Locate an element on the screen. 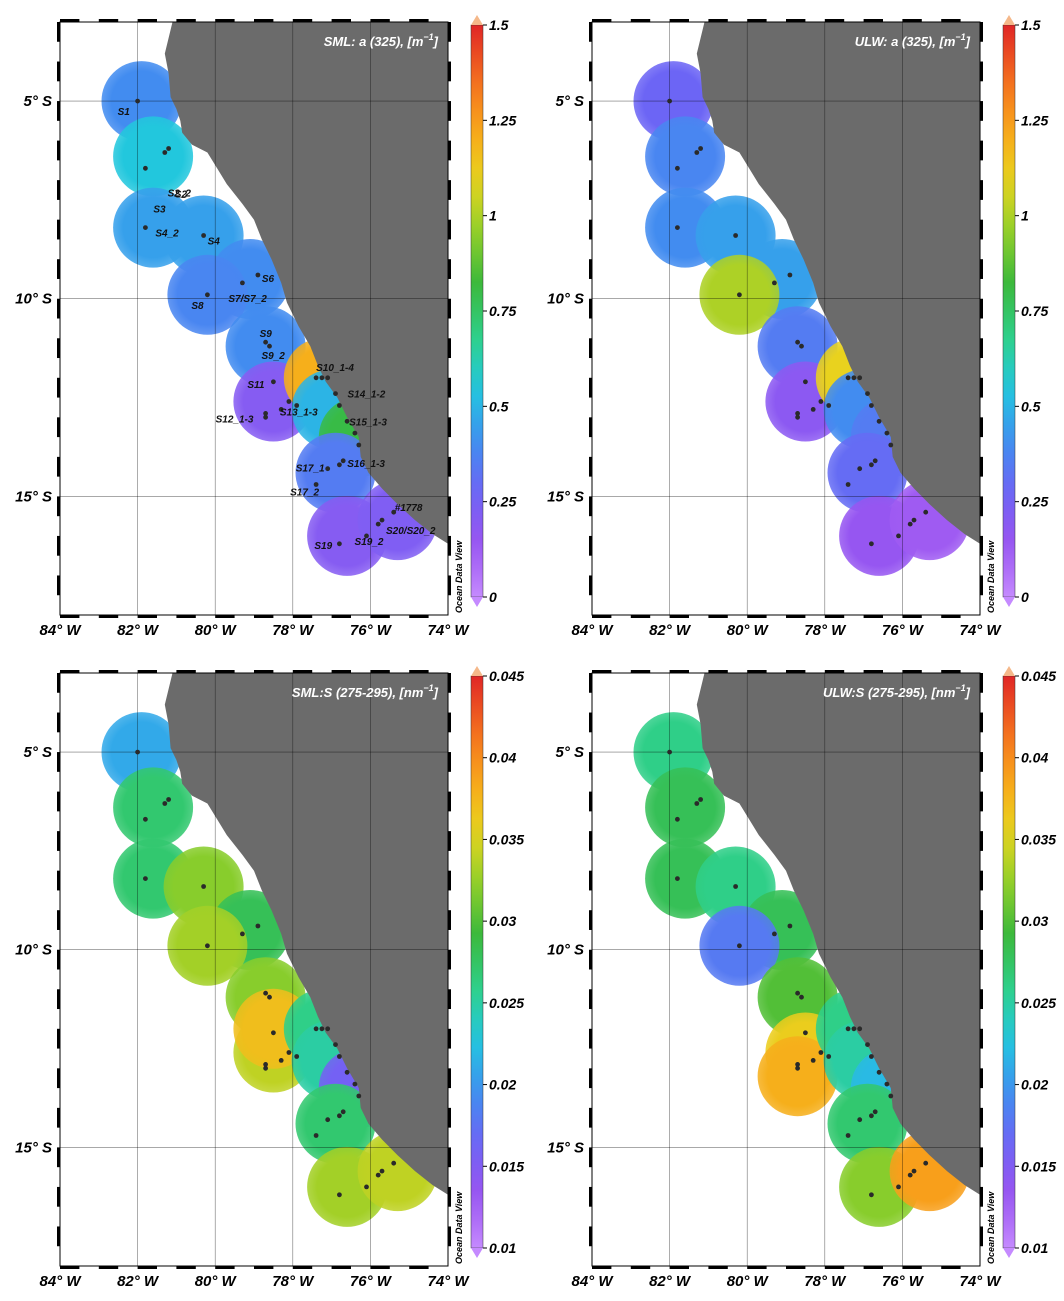 The width and height of the screenshot is (1064, 1301). y-tick-label: 5° S is located at coordinates (569, 752).